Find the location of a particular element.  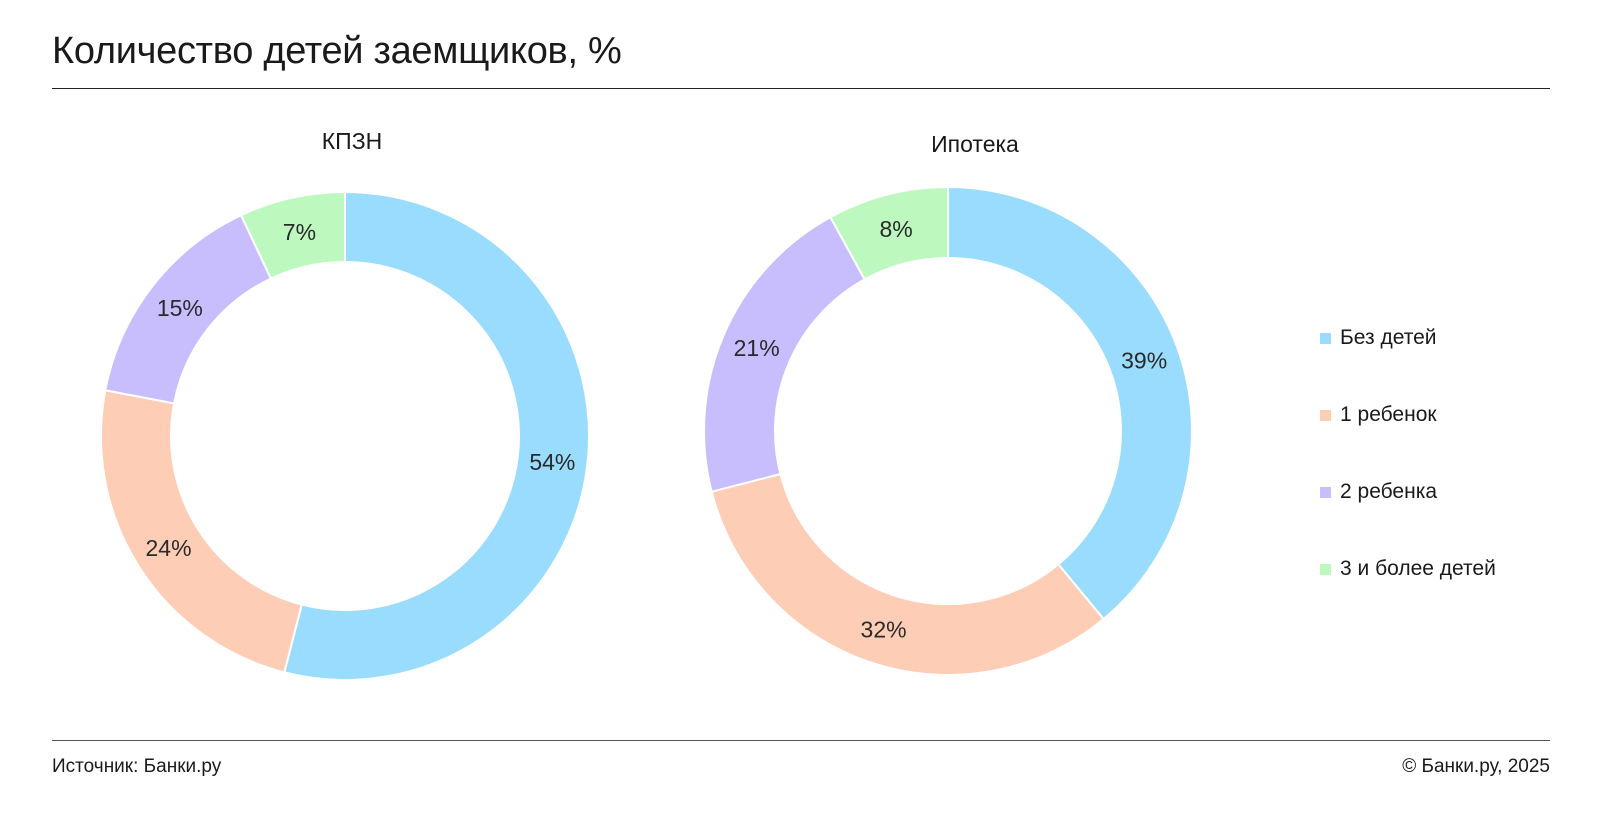

legend-label: Без детей is located at coordinates (1388, 337).